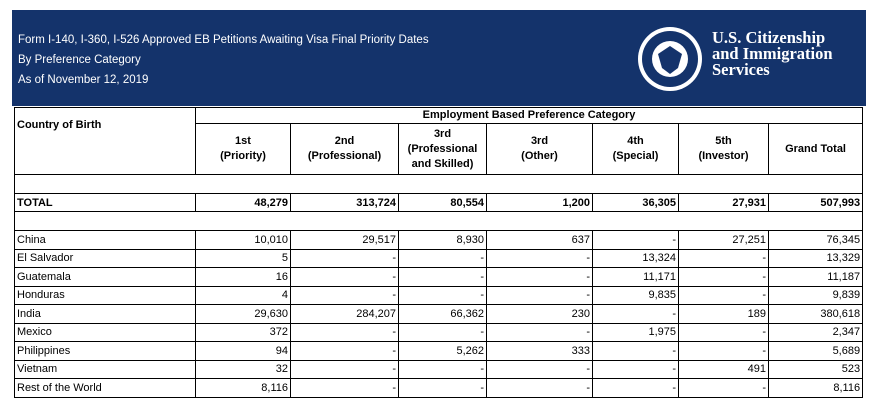  I want to click on value-cell: 94, so click(243, 351).